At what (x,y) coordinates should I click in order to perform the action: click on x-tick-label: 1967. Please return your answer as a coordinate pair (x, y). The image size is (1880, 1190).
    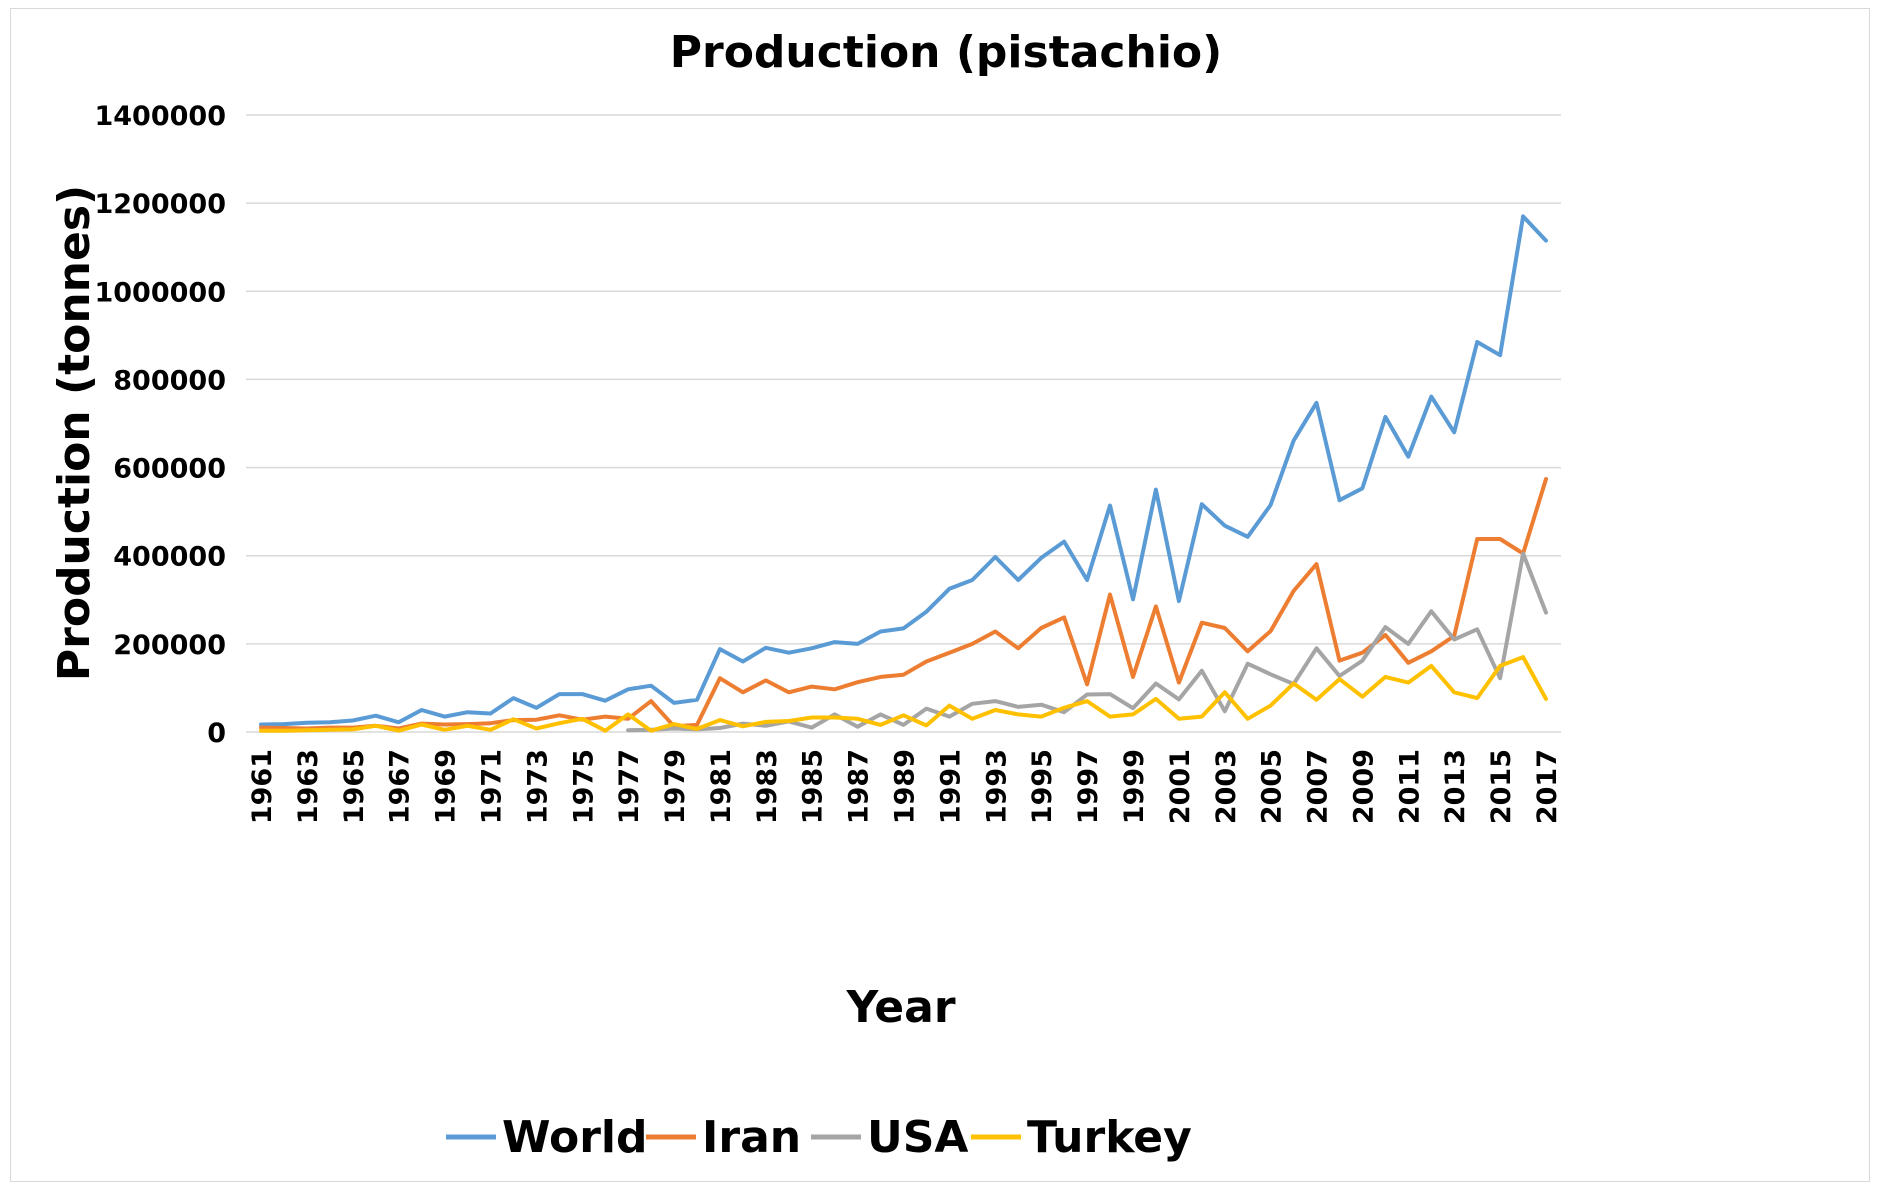
    Looking at the image, I should click on (400, 786).